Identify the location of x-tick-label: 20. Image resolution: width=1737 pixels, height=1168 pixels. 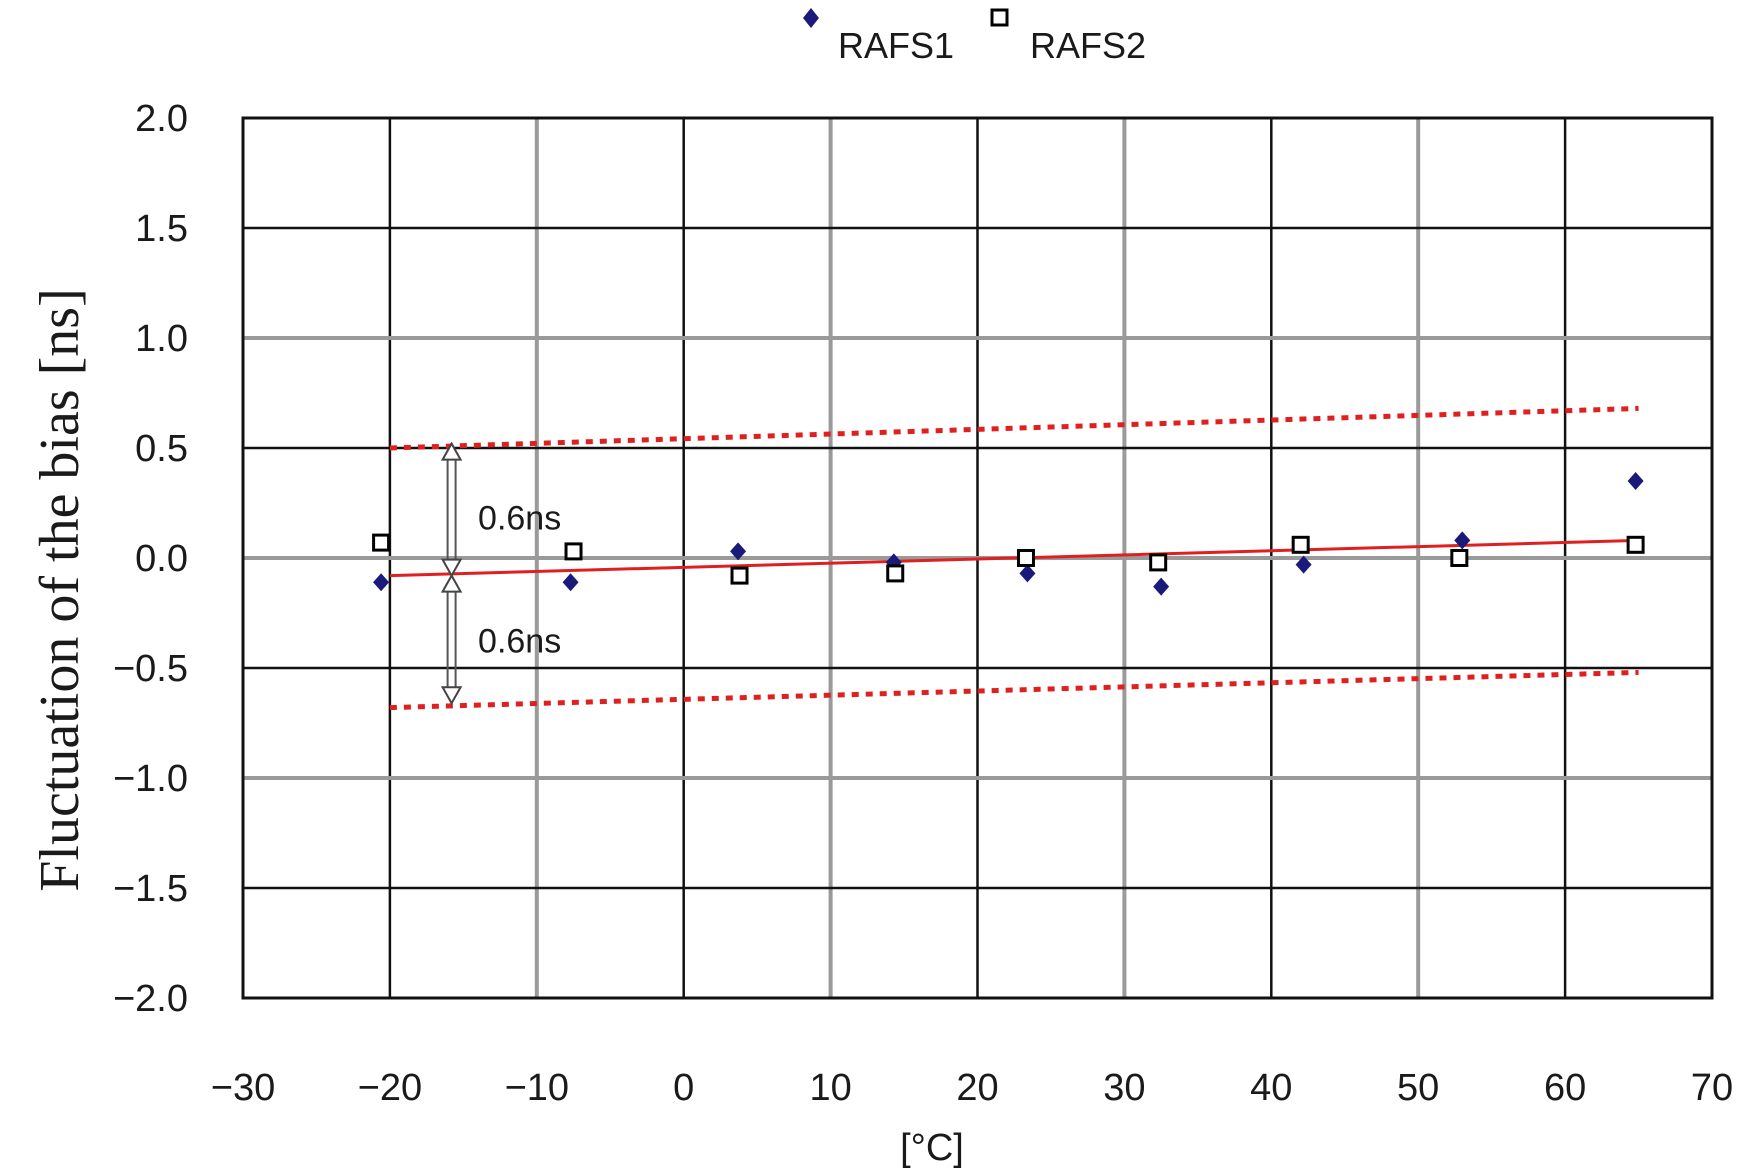
(977, 1088).